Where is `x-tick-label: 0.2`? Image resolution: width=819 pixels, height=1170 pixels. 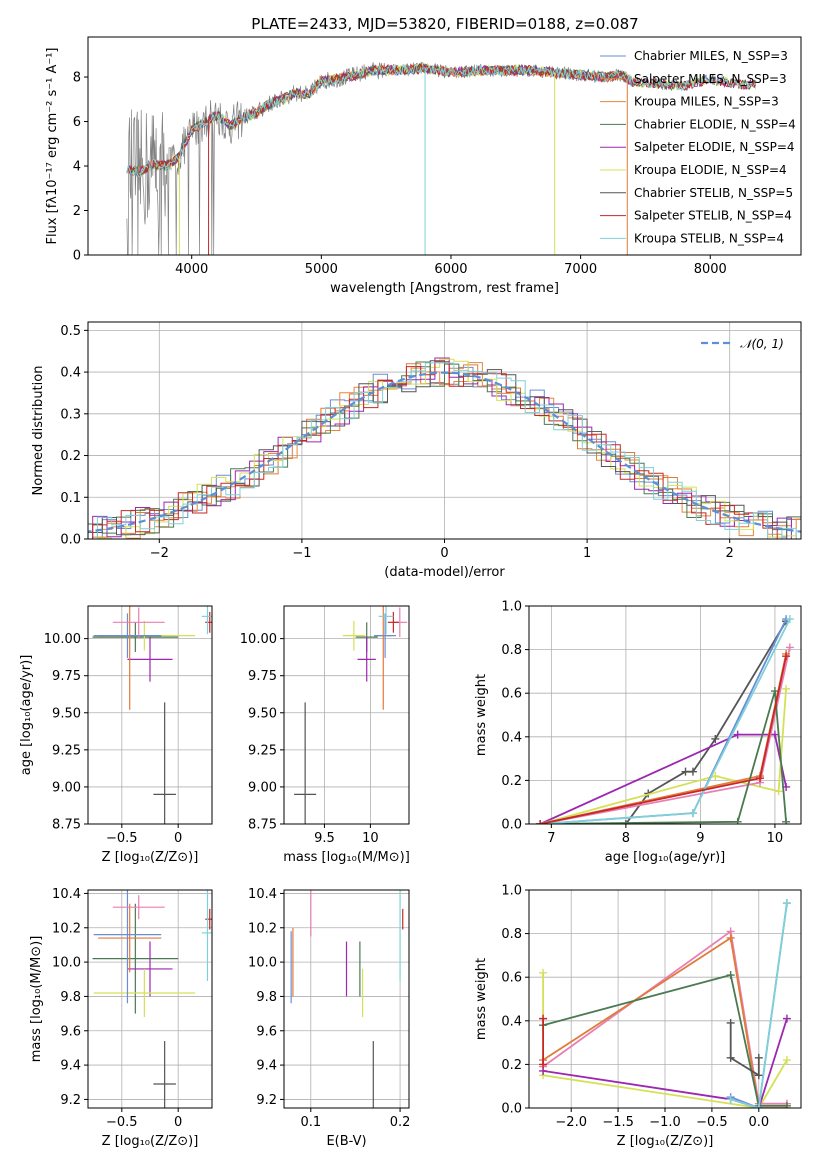
x-tick-label: 0.2 is located at coordinates (400, 1122).